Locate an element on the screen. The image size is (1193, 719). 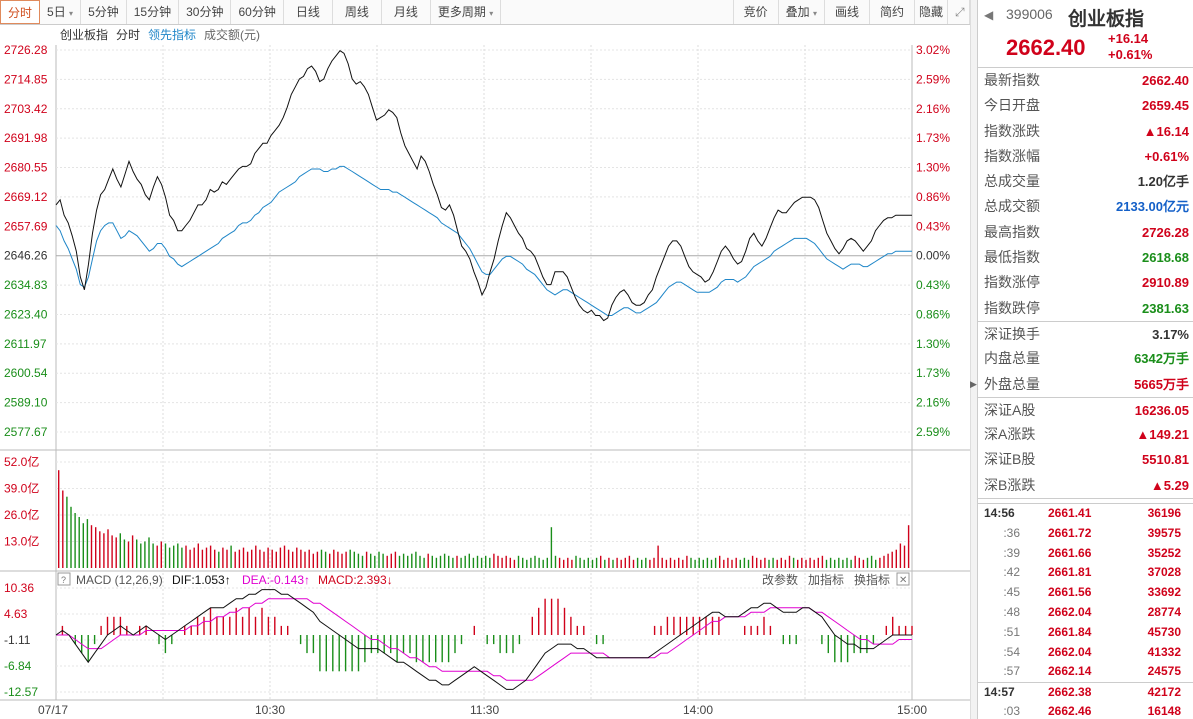
tick-volume: 45730 is located at coordinates (1164, 631).